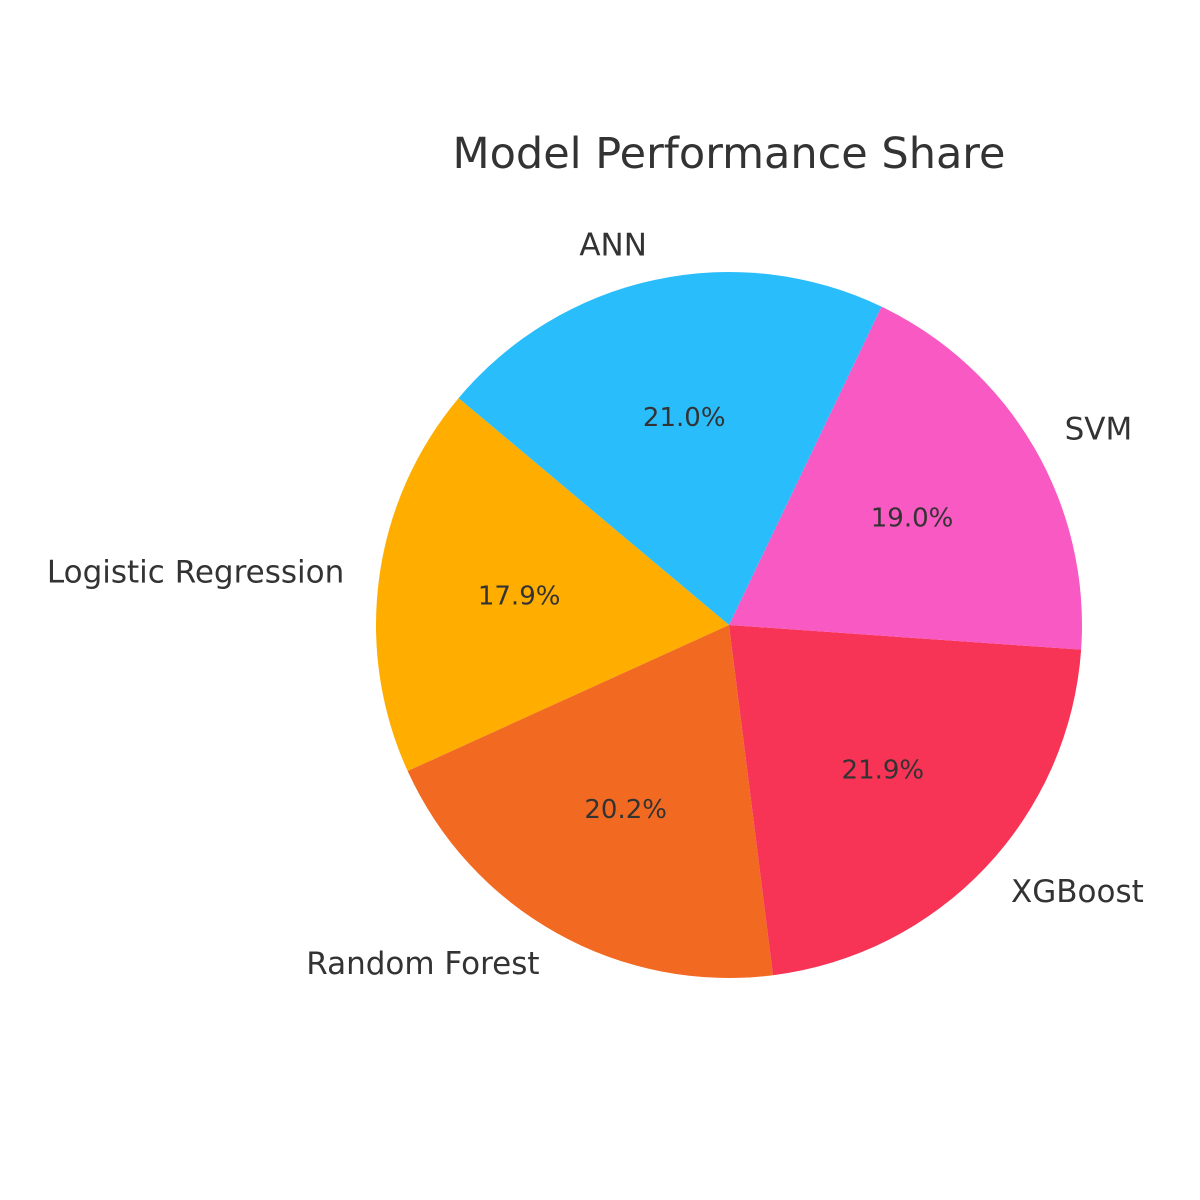  What do you see at coordinates (422, 964) in the screenshot?
I see `pie-category-label: Random Forest` at bounding box center [422, 964].